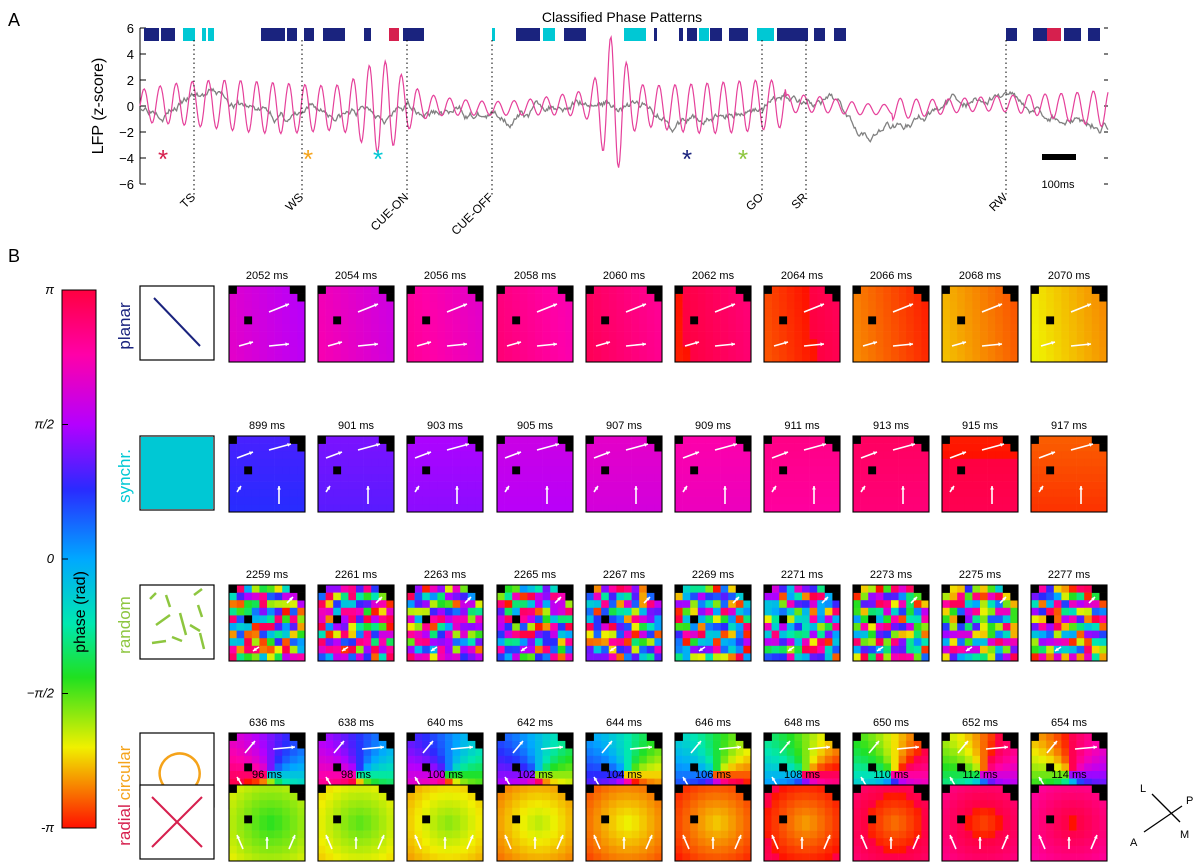 This screenshot has height=863, width=1198. I want to click on lfp-filtered-trace, so click(624, 101).